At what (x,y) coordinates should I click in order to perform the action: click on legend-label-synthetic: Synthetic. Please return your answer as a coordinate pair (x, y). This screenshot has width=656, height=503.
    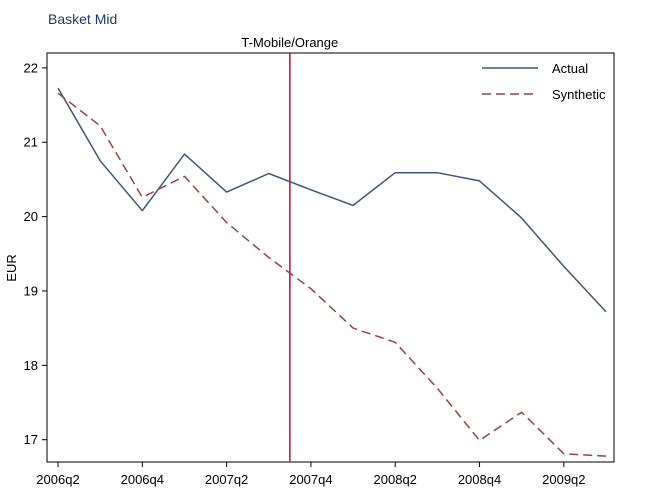
    Looking at the image, I should click on (579, 94).